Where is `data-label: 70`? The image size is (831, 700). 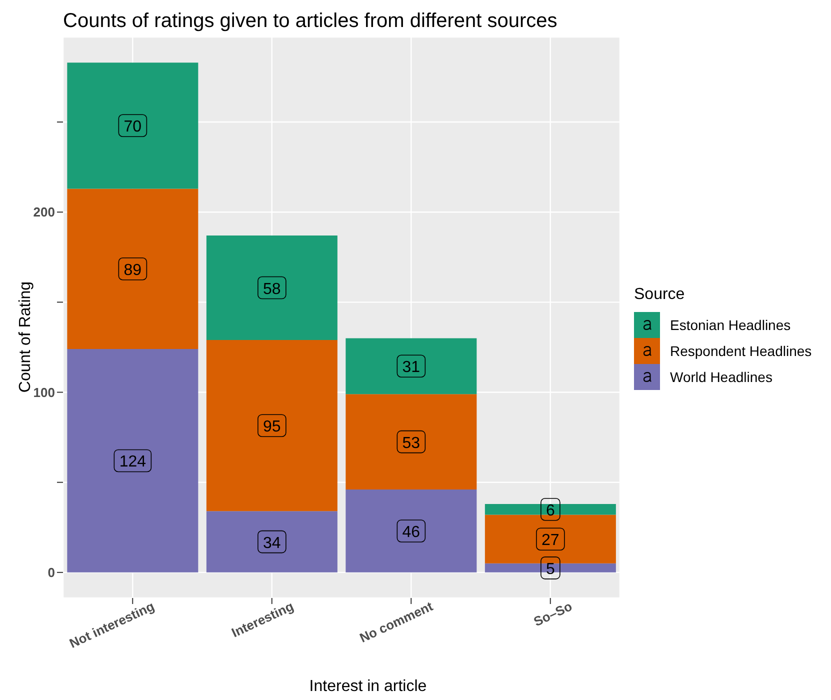
data-label: 70 is located at coordinates (133, 127).